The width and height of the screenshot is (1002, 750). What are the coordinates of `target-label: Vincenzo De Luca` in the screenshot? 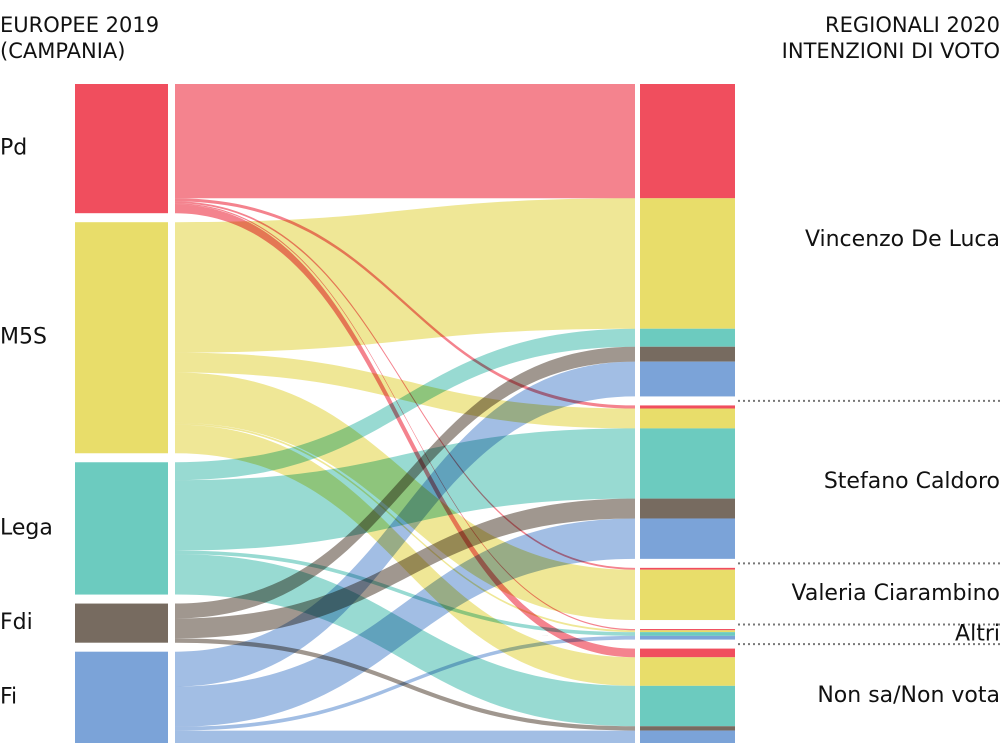 It's located at (902, 239).